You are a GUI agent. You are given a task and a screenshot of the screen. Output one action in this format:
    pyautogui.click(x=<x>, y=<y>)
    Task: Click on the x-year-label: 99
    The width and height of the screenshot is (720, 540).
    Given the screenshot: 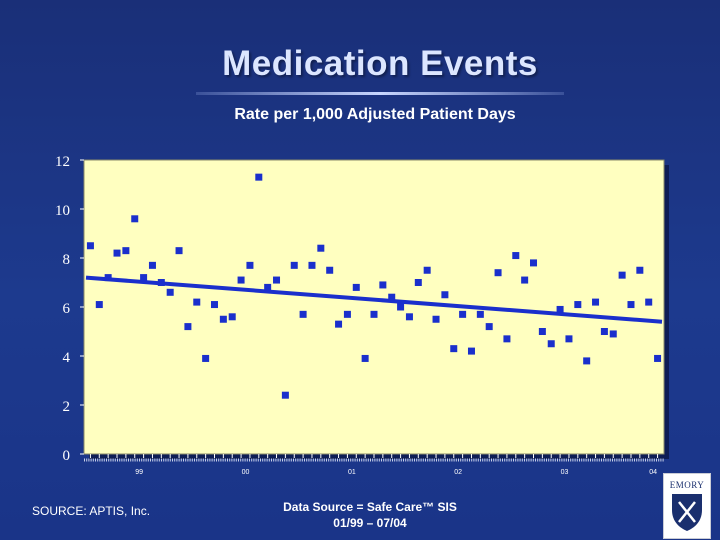 What is the action you would take?
    pyautogui.click(x=139, y=472)
    